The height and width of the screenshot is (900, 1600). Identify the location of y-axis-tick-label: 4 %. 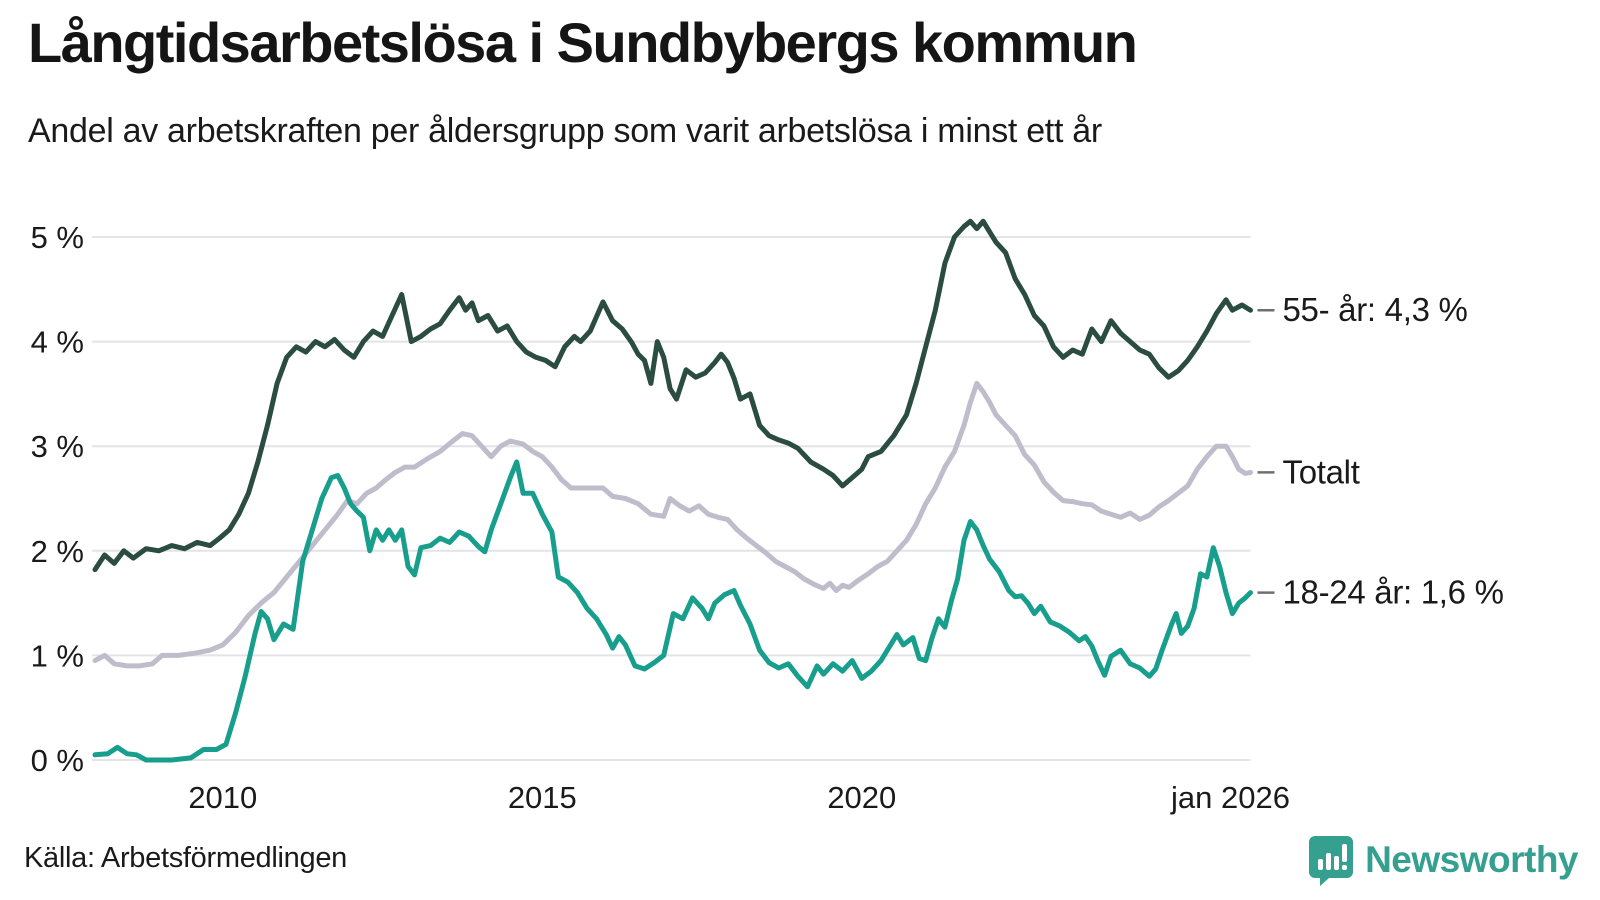
(57, 342).